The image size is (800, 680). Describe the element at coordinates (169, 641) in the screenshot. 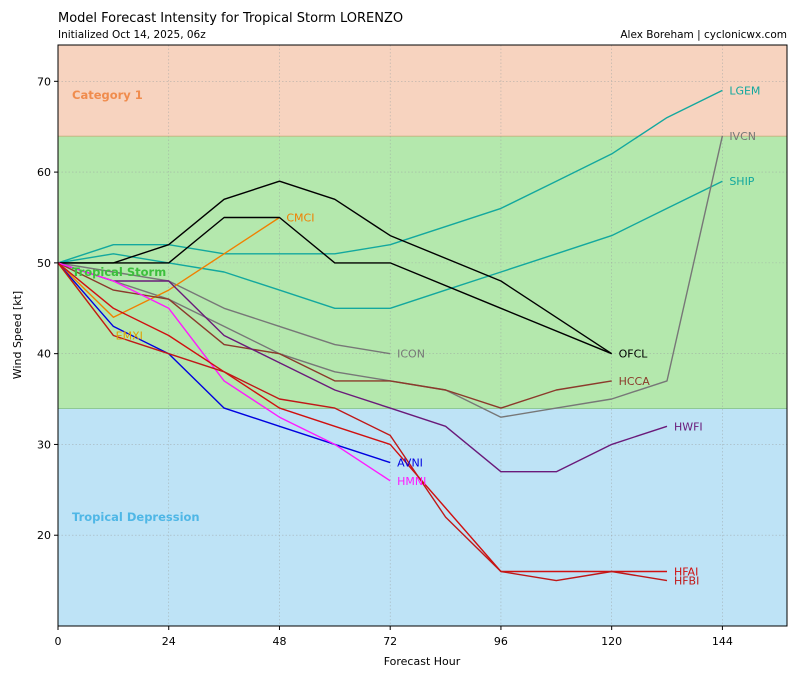

I see `x-tick-label-24: 24` at that location.